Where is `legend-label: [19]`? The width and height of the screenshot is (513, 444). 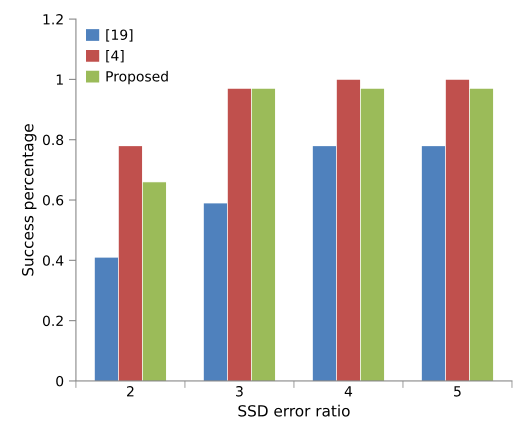 legend-label: [19] is located at coordinates (119, 35).